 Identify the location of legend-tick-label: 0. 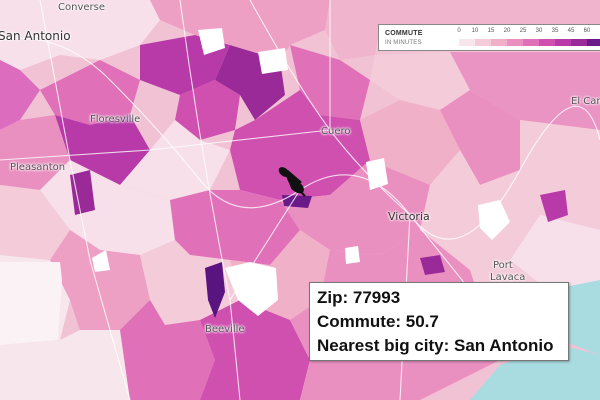
(459, 31).